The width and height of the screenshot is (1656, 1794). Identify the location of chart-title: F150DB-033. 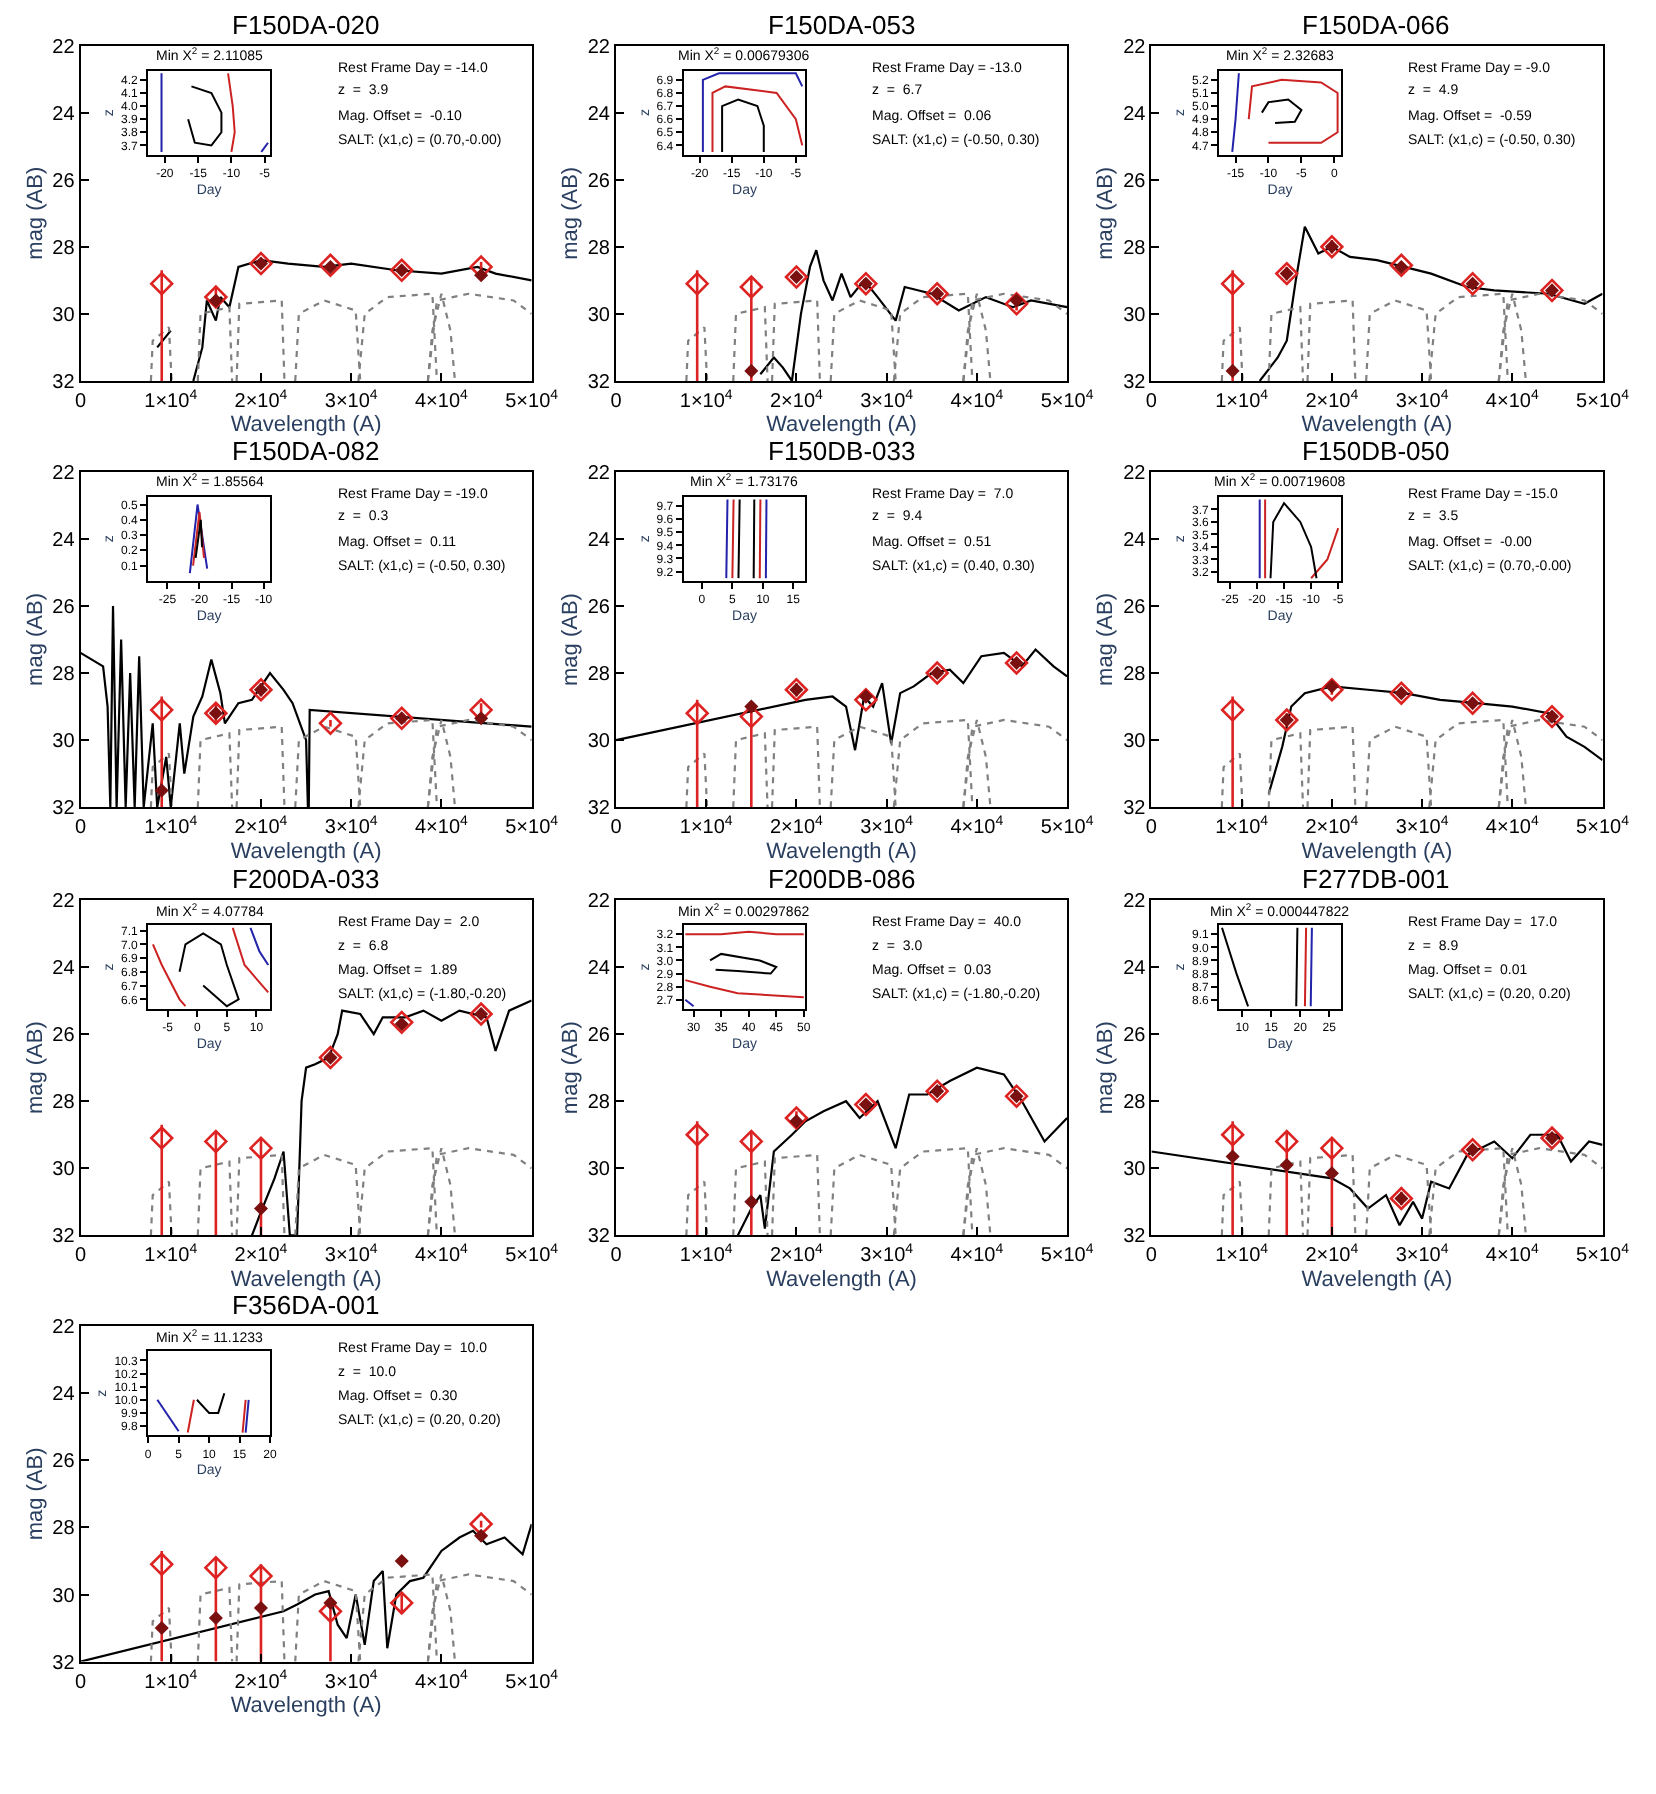
(842, 451).